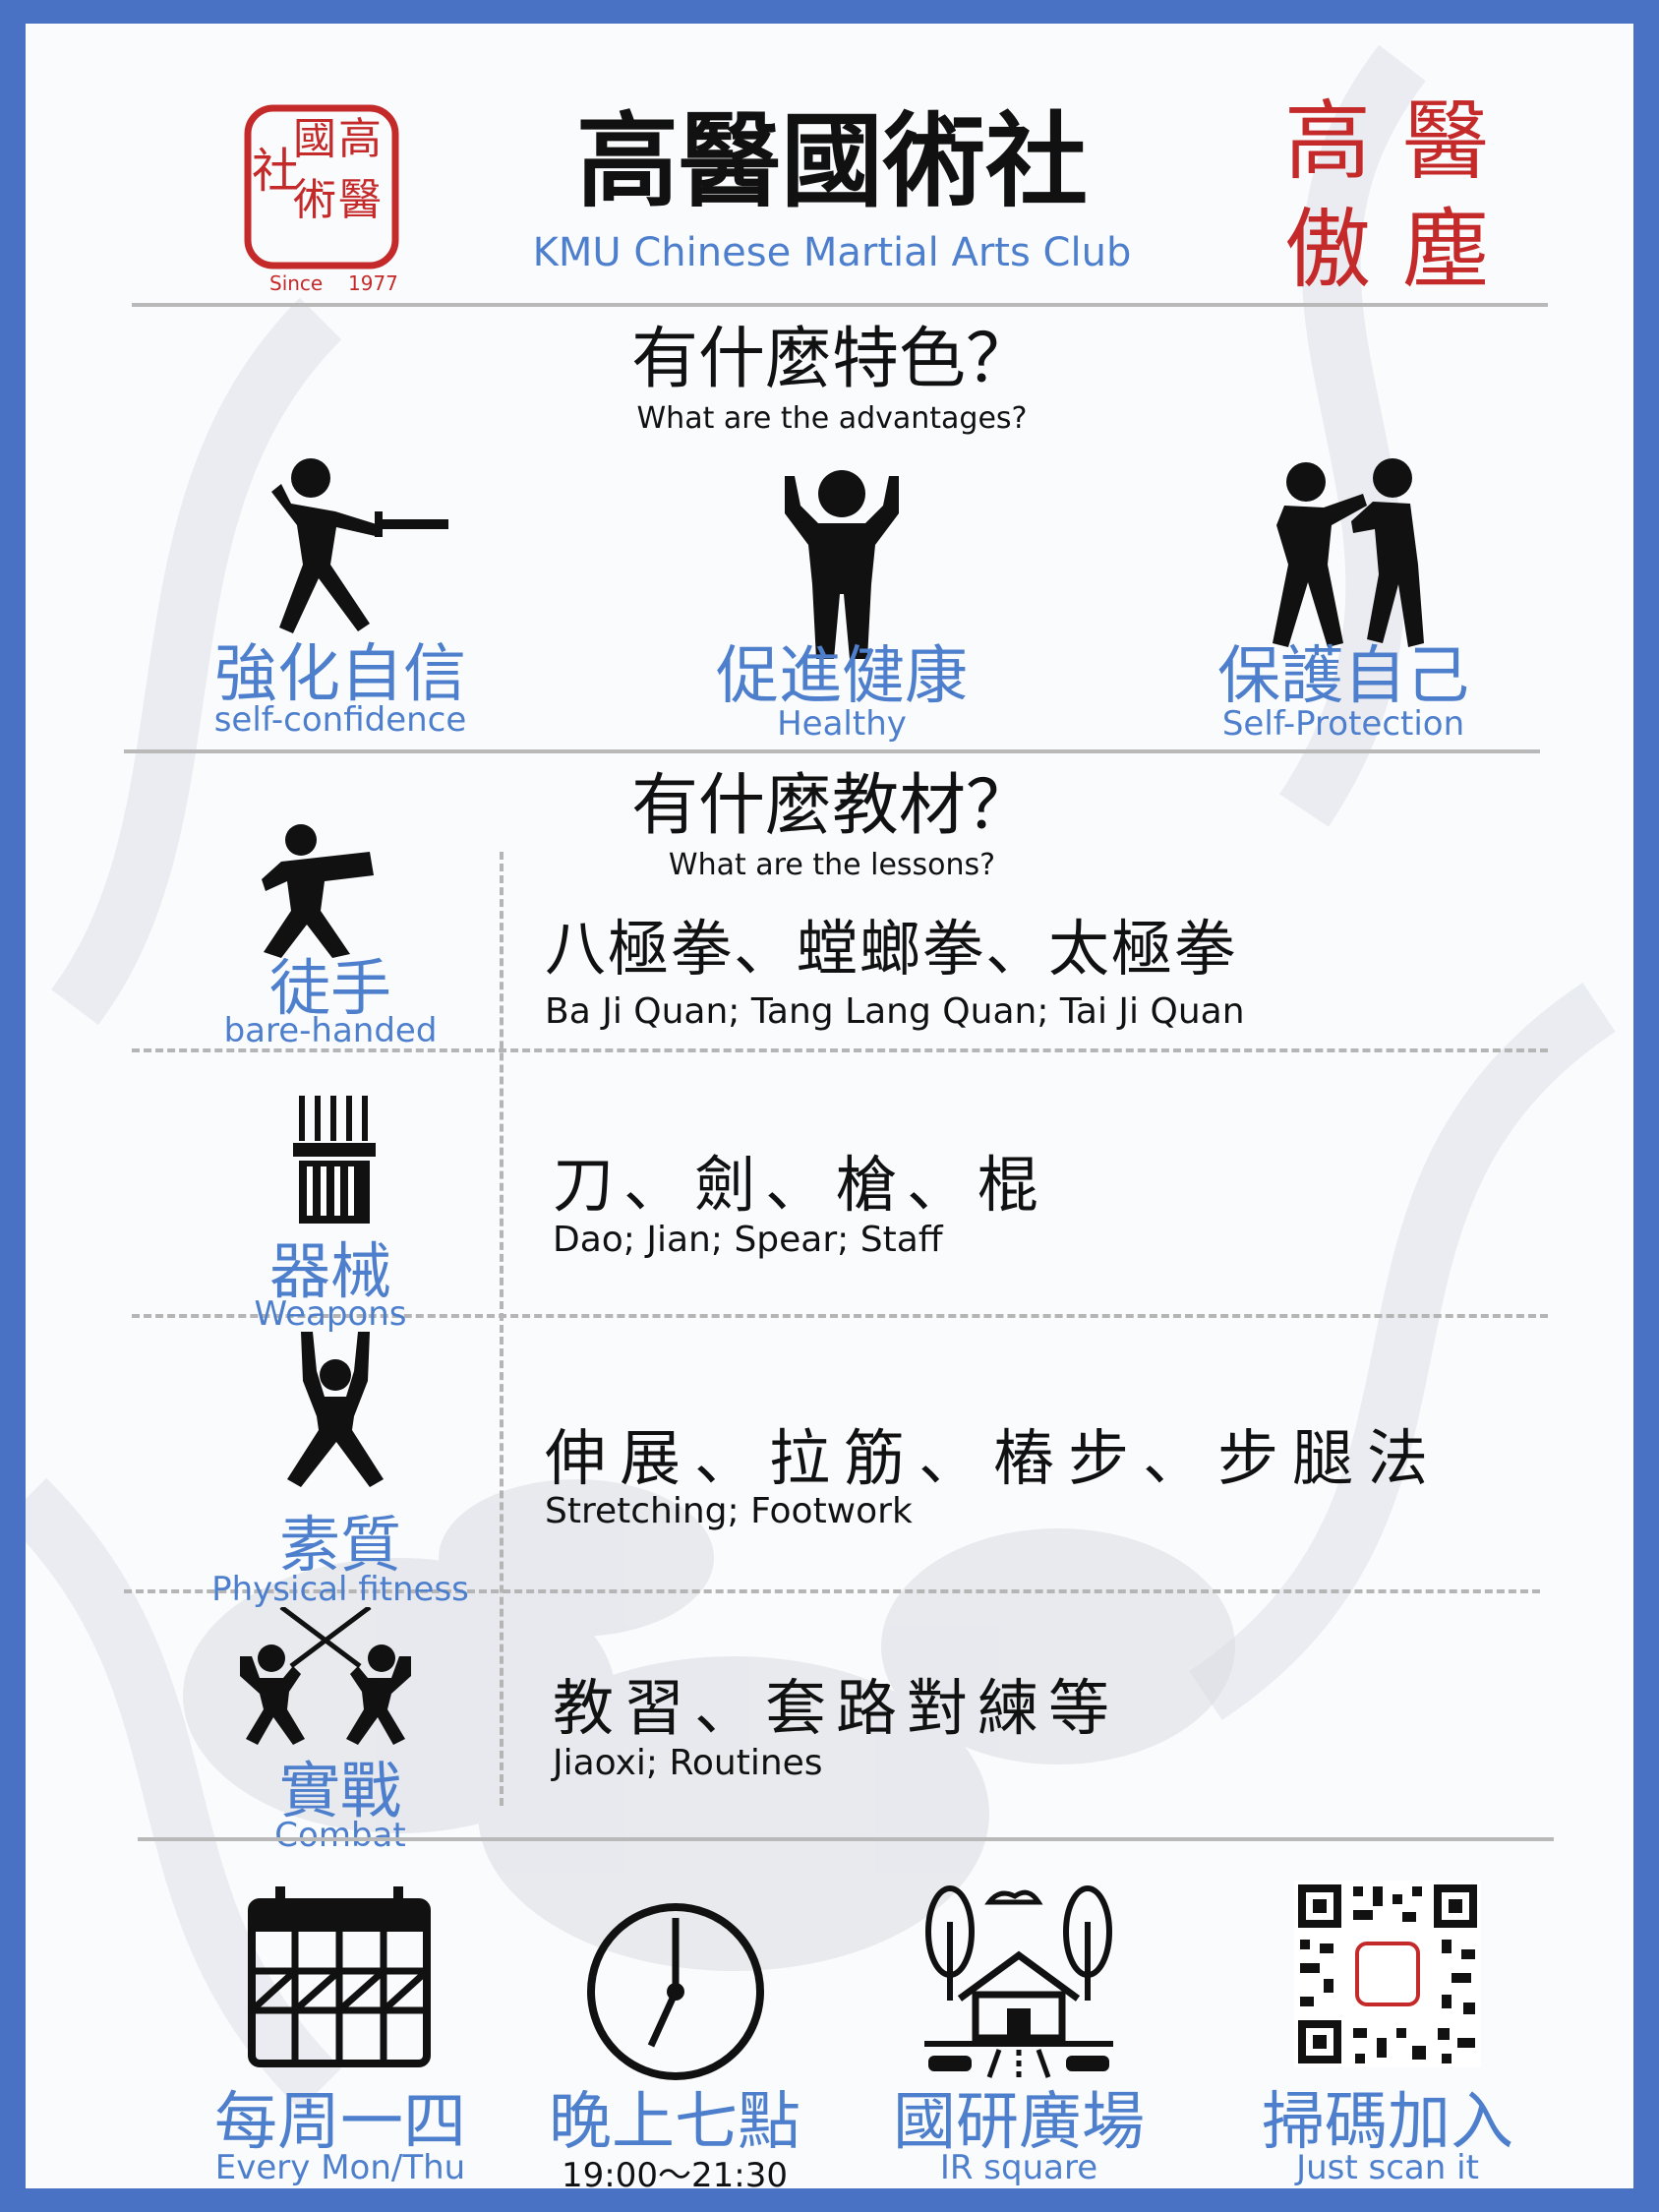 Image resolution: width=1659 pixels, height=2212 pixels. I want to click on info-label-en-1: Every Mon/Thu, so click(340, 2167).